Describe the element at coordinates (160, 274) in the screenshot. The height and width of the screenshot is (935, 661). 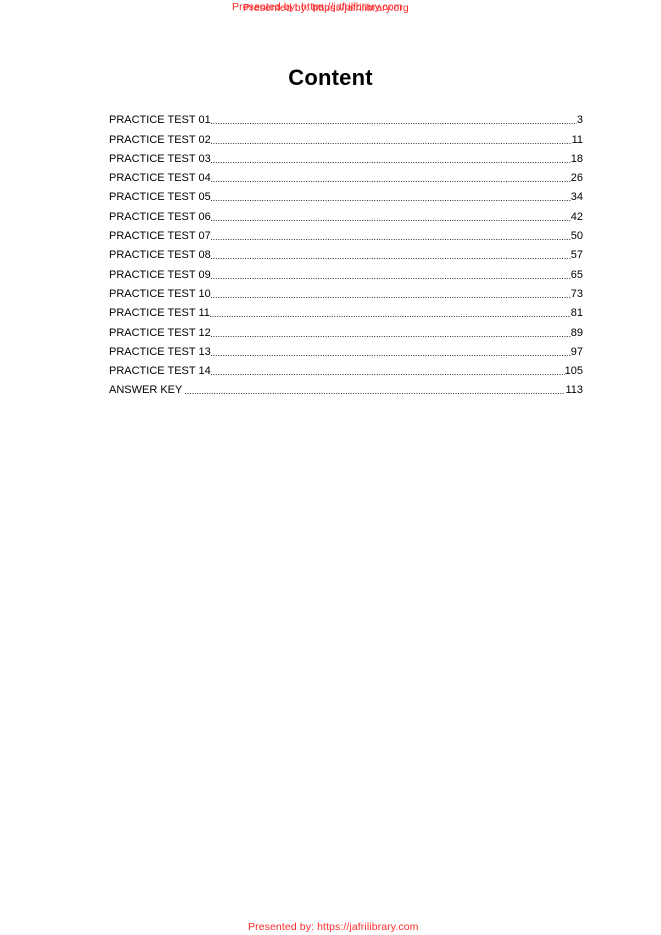
I see `toc-entry-label: PRACTICE TEST 09` at that location.